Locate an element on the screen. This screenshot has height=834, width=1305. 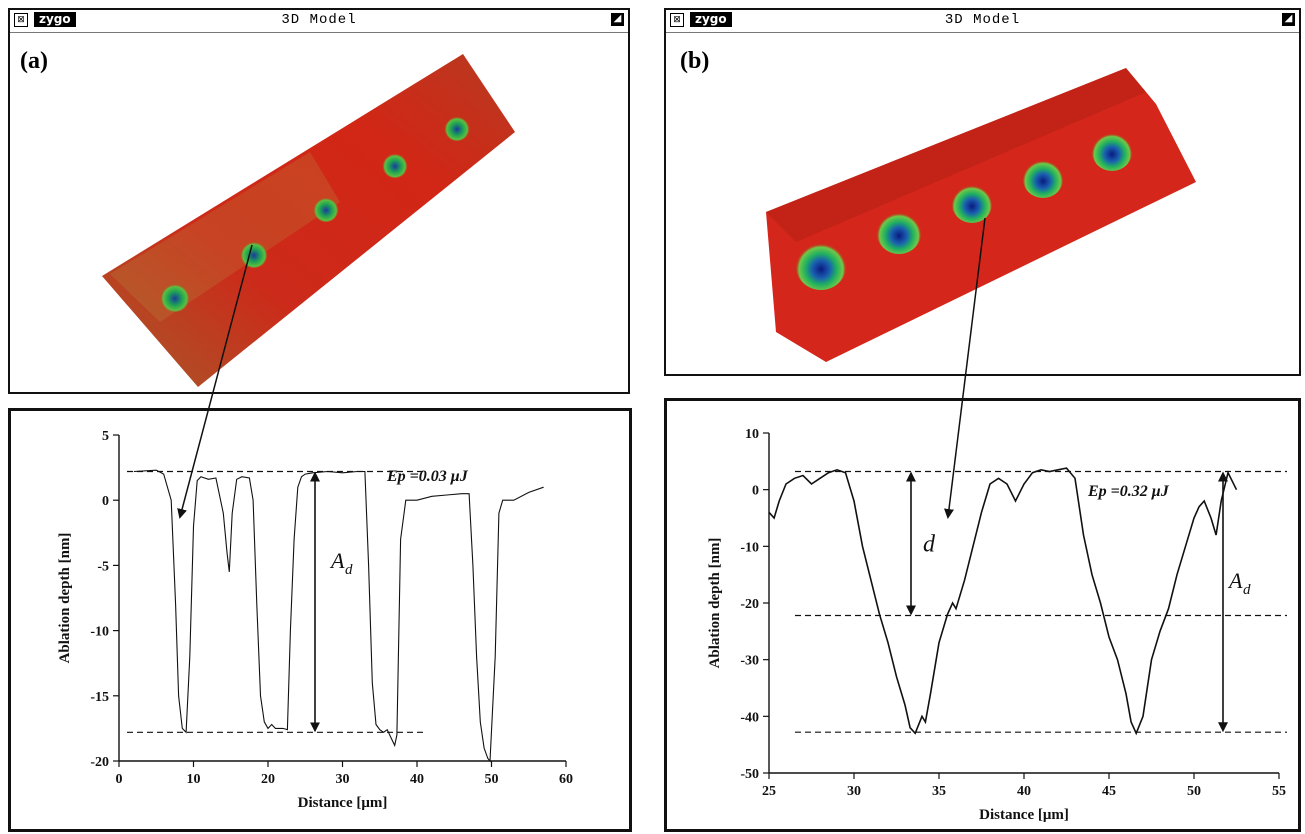
x-tick-label: 45 is located at coordinates (1109, 791).